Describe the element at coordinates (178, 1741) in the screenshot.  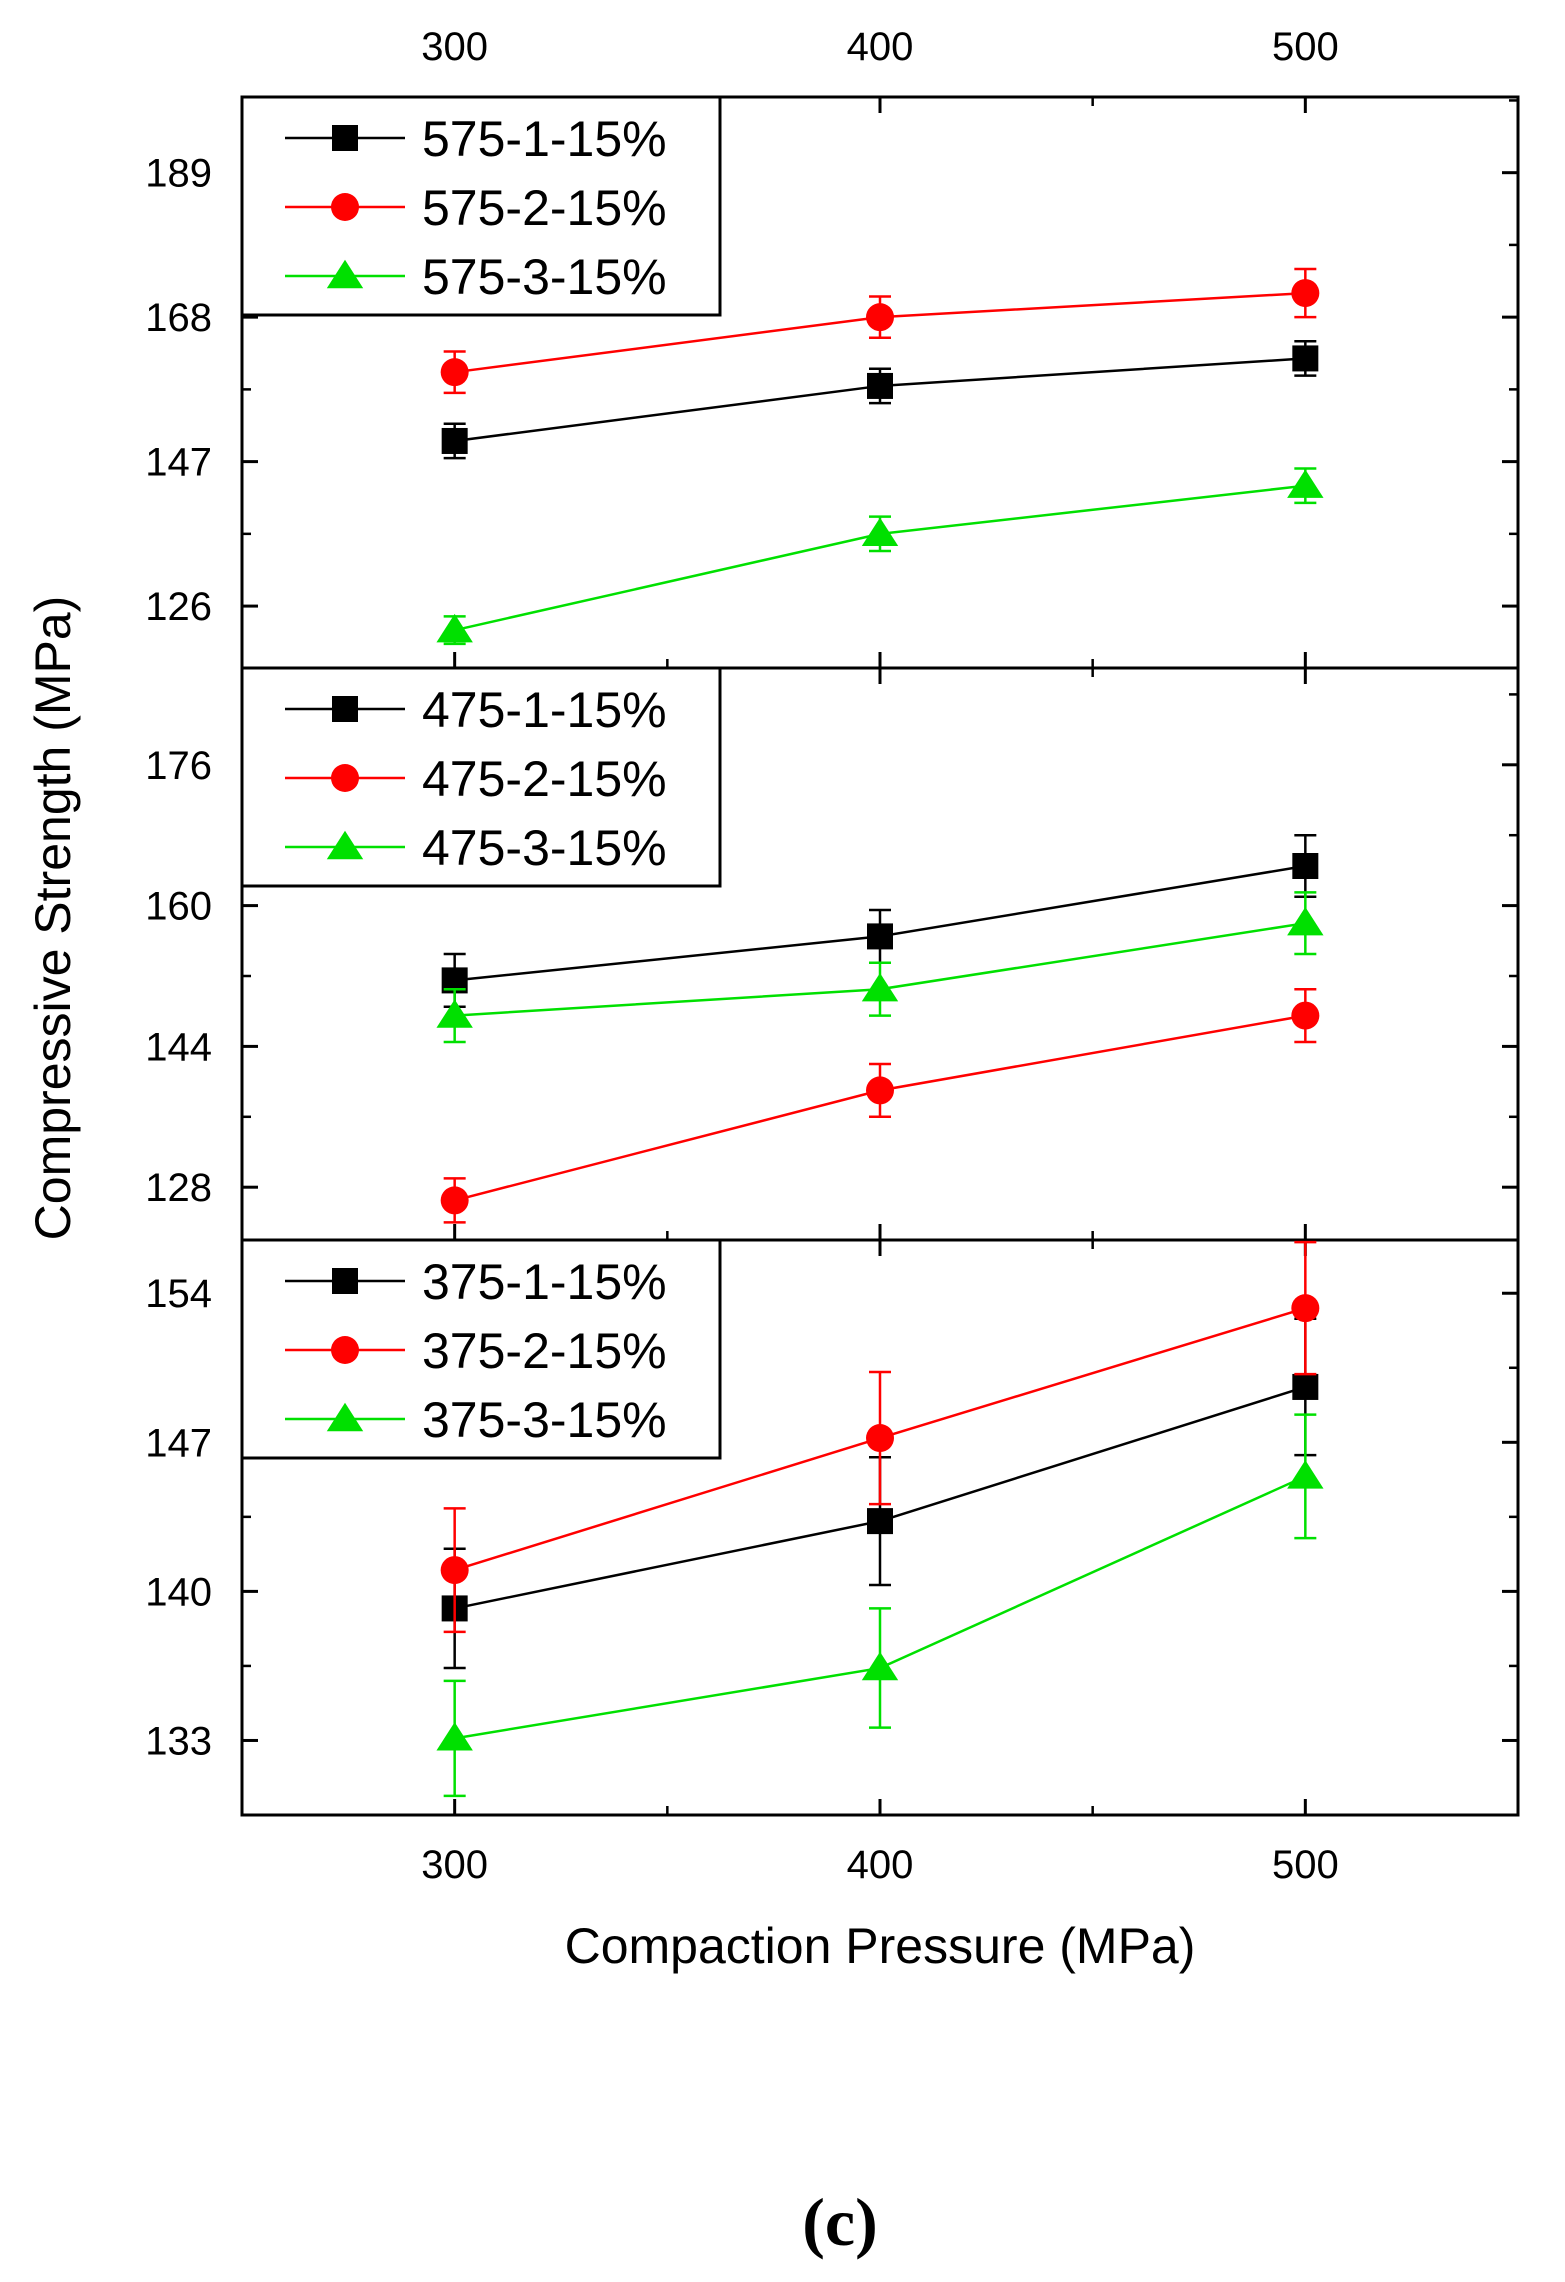
I see `y-tick-label: 133` at that location.